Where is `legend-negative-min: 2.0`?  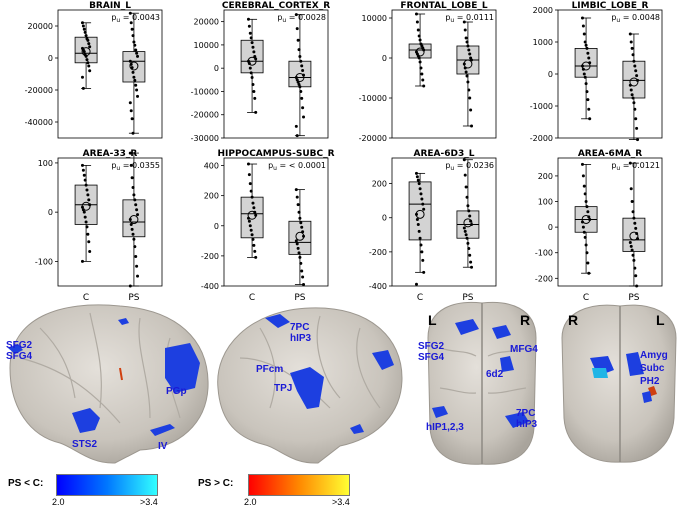
legend-negative-min: 2.0 is located at coordinates (58, 502).